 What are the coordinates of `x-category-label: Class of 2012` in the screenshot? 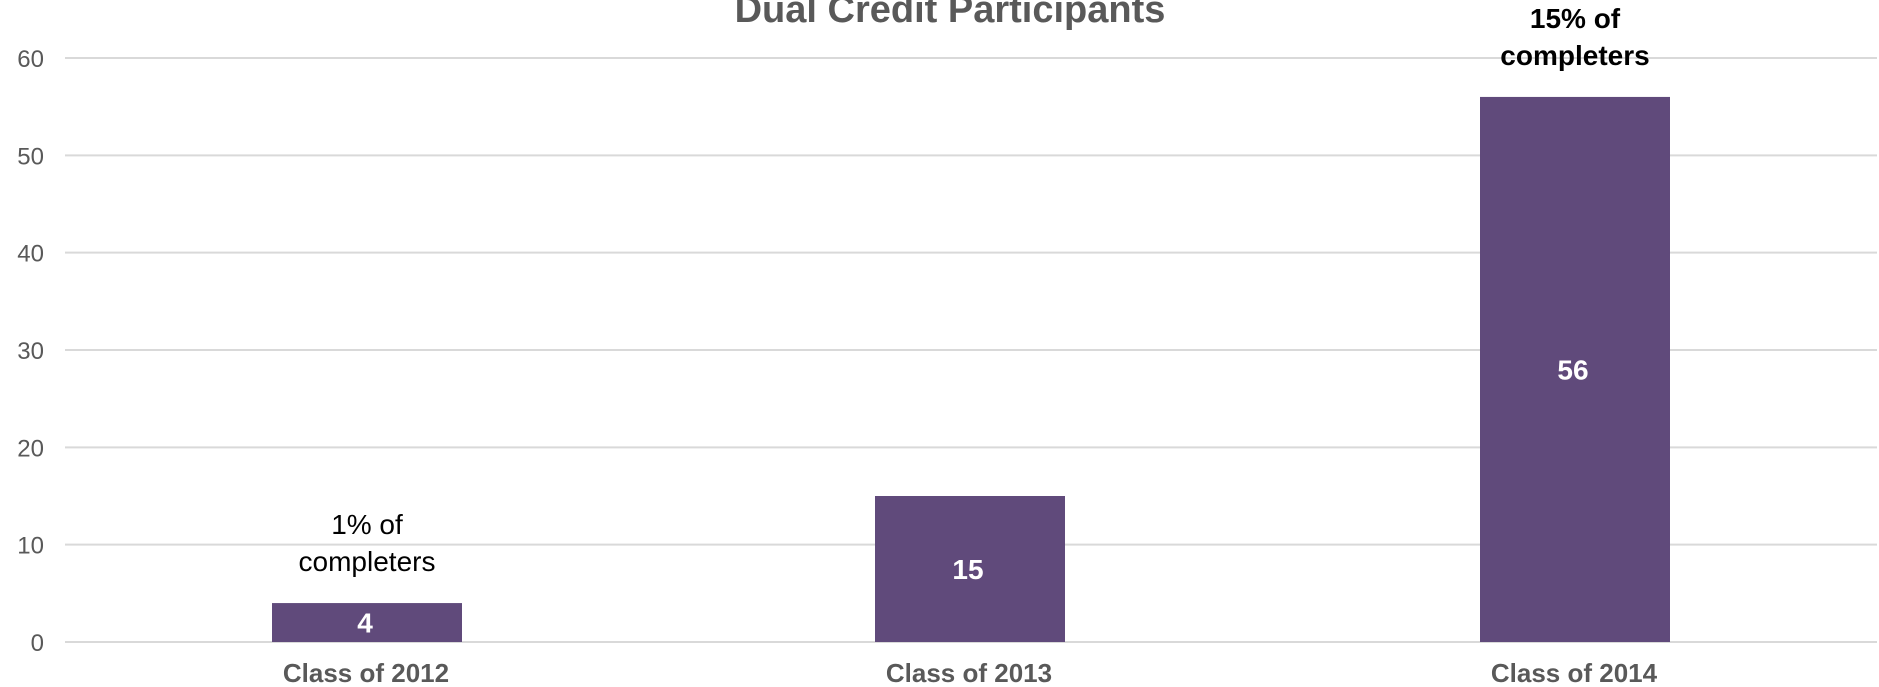 It's located at (366, 672).